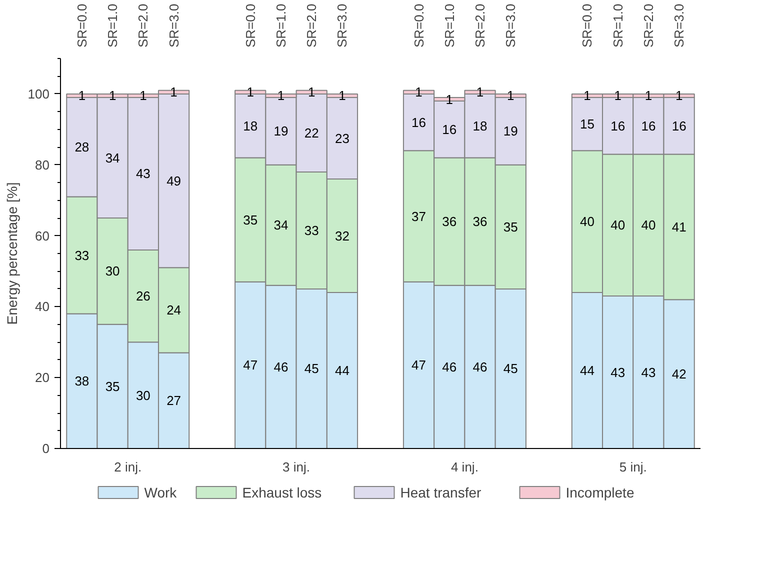  What do you see at coordinates (679, 374) in the screenshot?
I see `data-label: 42` at bounding box center [679, 374].